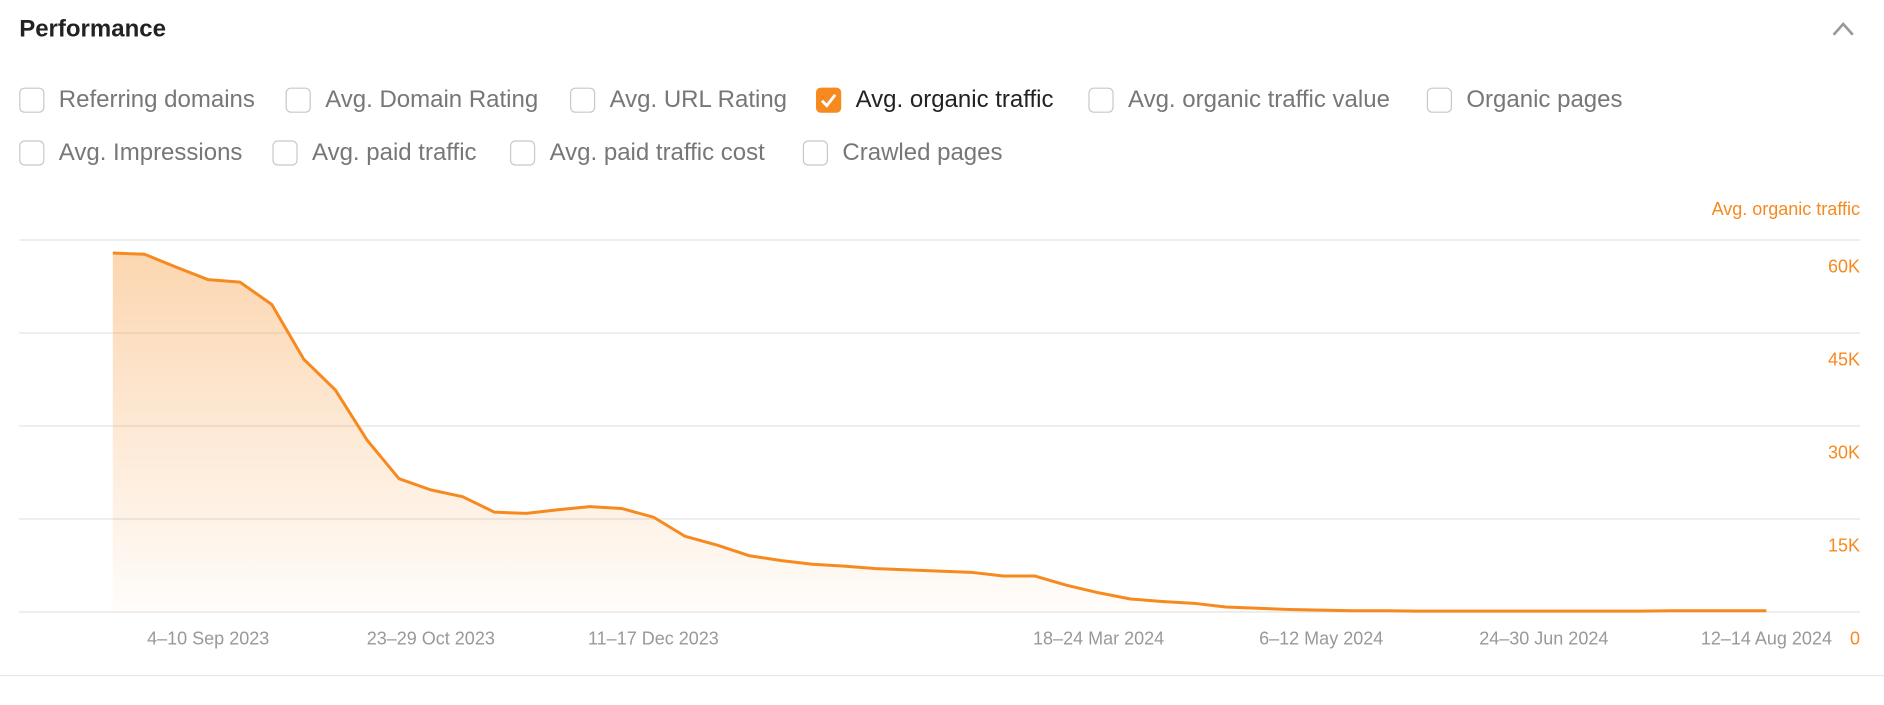 The width and height of the screenshot is (1884, 705). I want to click on checkbox-checked, so click(829, 100).